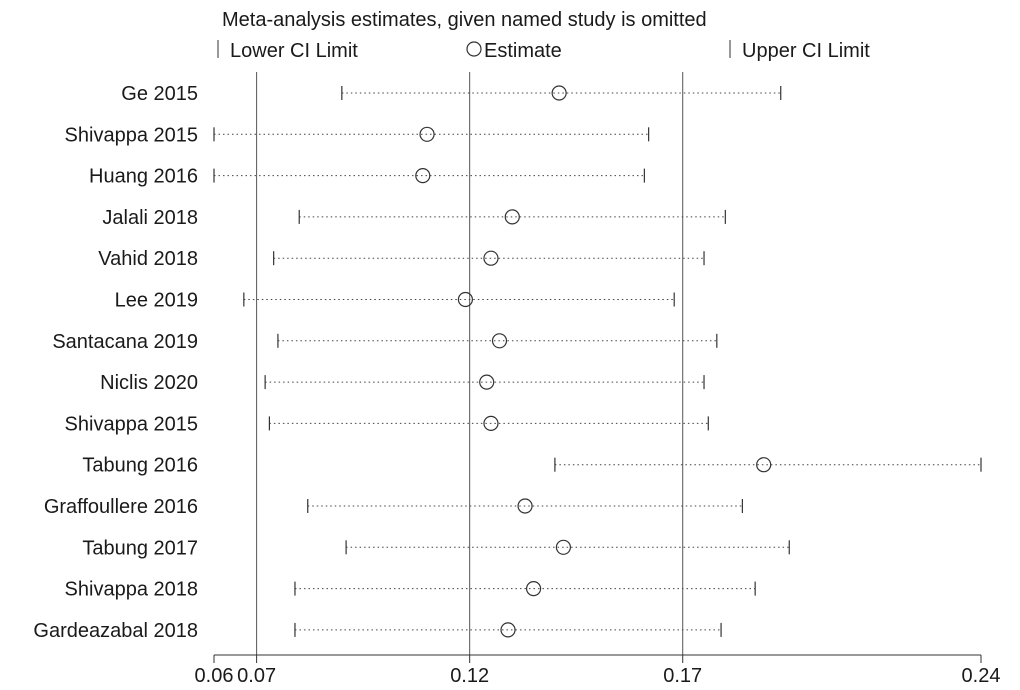 The image size is (1020, 690). What do you see at coordinates (140, 466) in the screenshot?
I see `study-label: Tabung 2016` at bounding box center [140, 466].